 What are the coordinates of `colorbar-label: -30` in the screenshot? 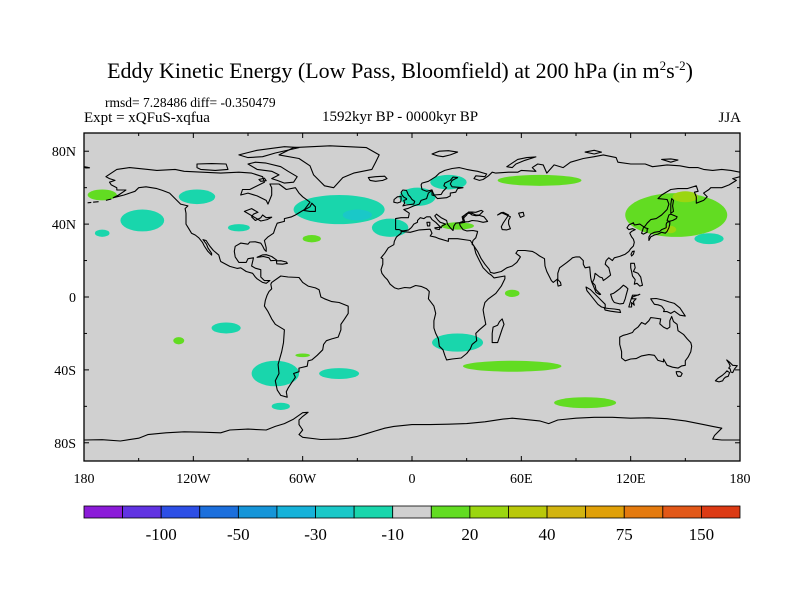 It's located at (315, 534).